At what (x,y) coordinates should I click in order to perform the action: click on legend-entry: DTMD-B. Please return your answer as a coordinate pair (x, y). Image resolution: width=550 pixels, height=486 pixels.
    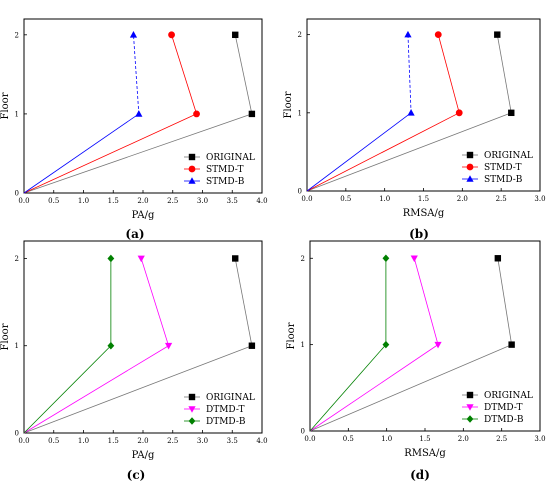
    Looking at the image, I should click on (504, 420).